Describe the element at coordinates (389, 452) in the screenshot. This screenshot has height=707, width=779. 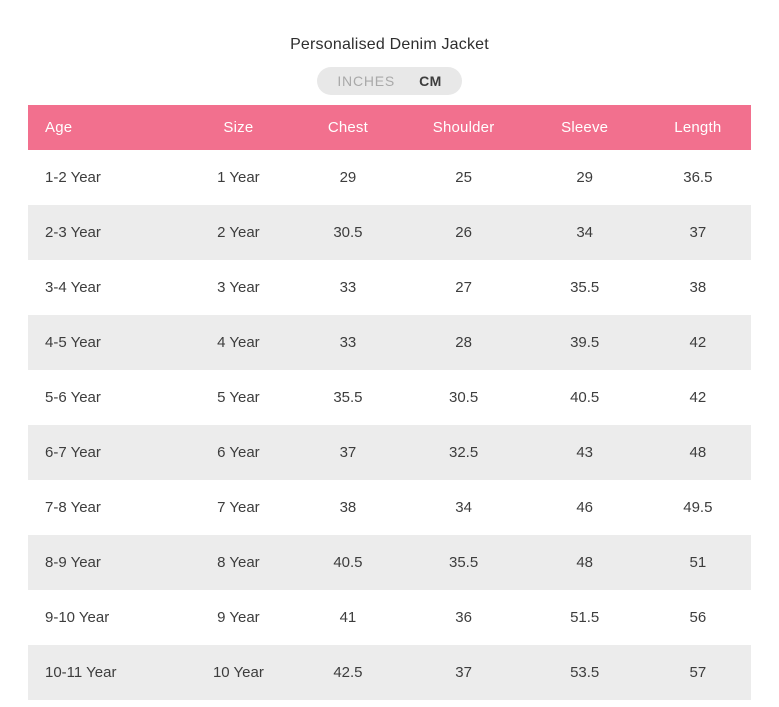
I see `table-row: 6-7 Year 6 Year 37 32.5 43 48` at that location.